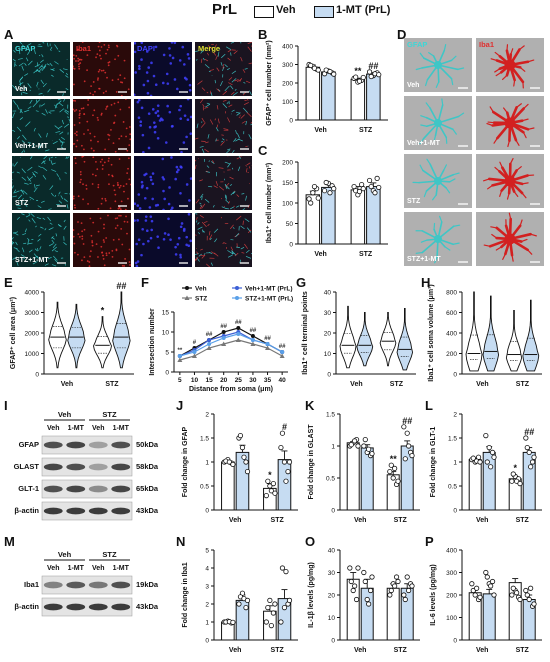  I want to click on x-axis-label: Distance from soma (μm), so click(231, 389).